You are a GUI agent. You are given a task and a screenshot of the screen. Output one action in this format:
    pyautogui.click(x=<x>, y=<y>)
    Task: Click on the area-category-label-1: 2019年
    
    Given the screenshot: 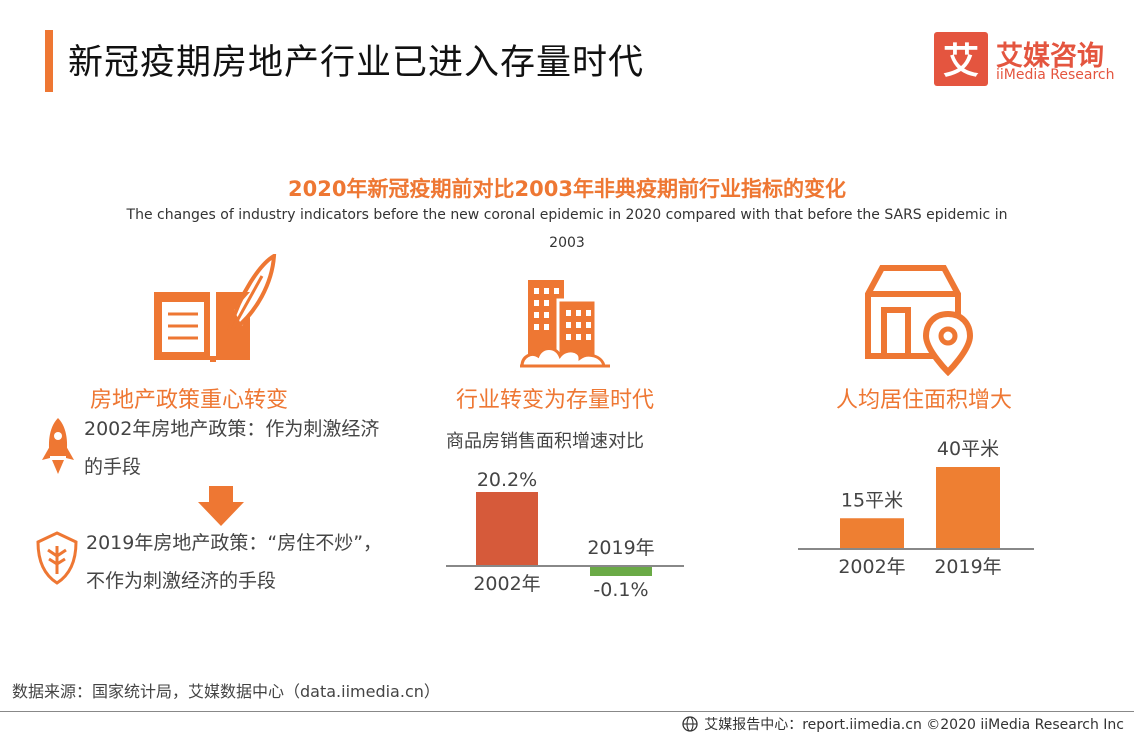 What is the action you would take?
    pyautogui.click(x=967, y=567)
    